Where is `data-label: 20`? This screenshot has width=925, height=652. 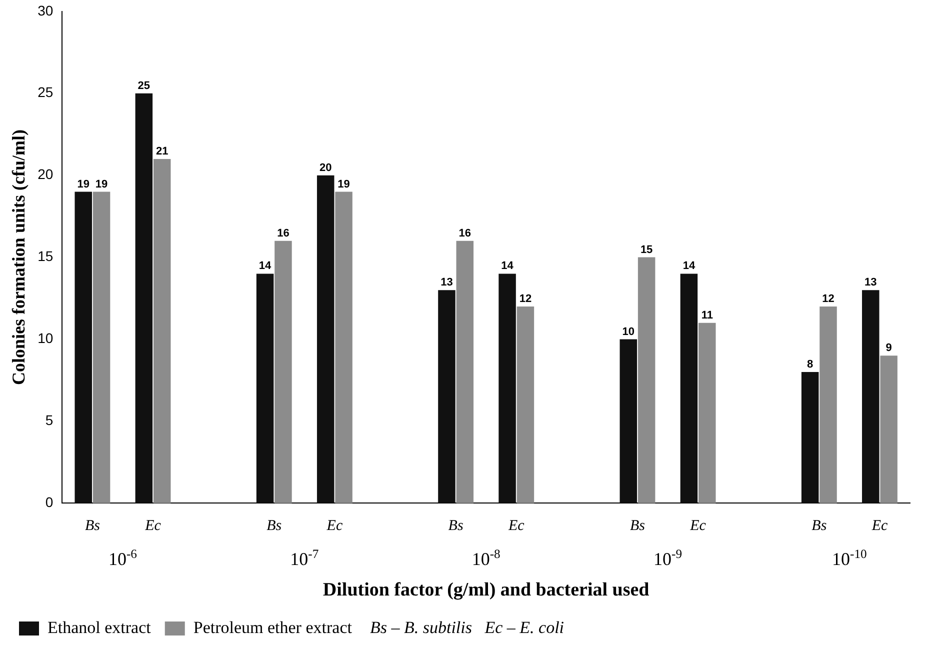 data-label: 20 is located at coordinates (325, 168).